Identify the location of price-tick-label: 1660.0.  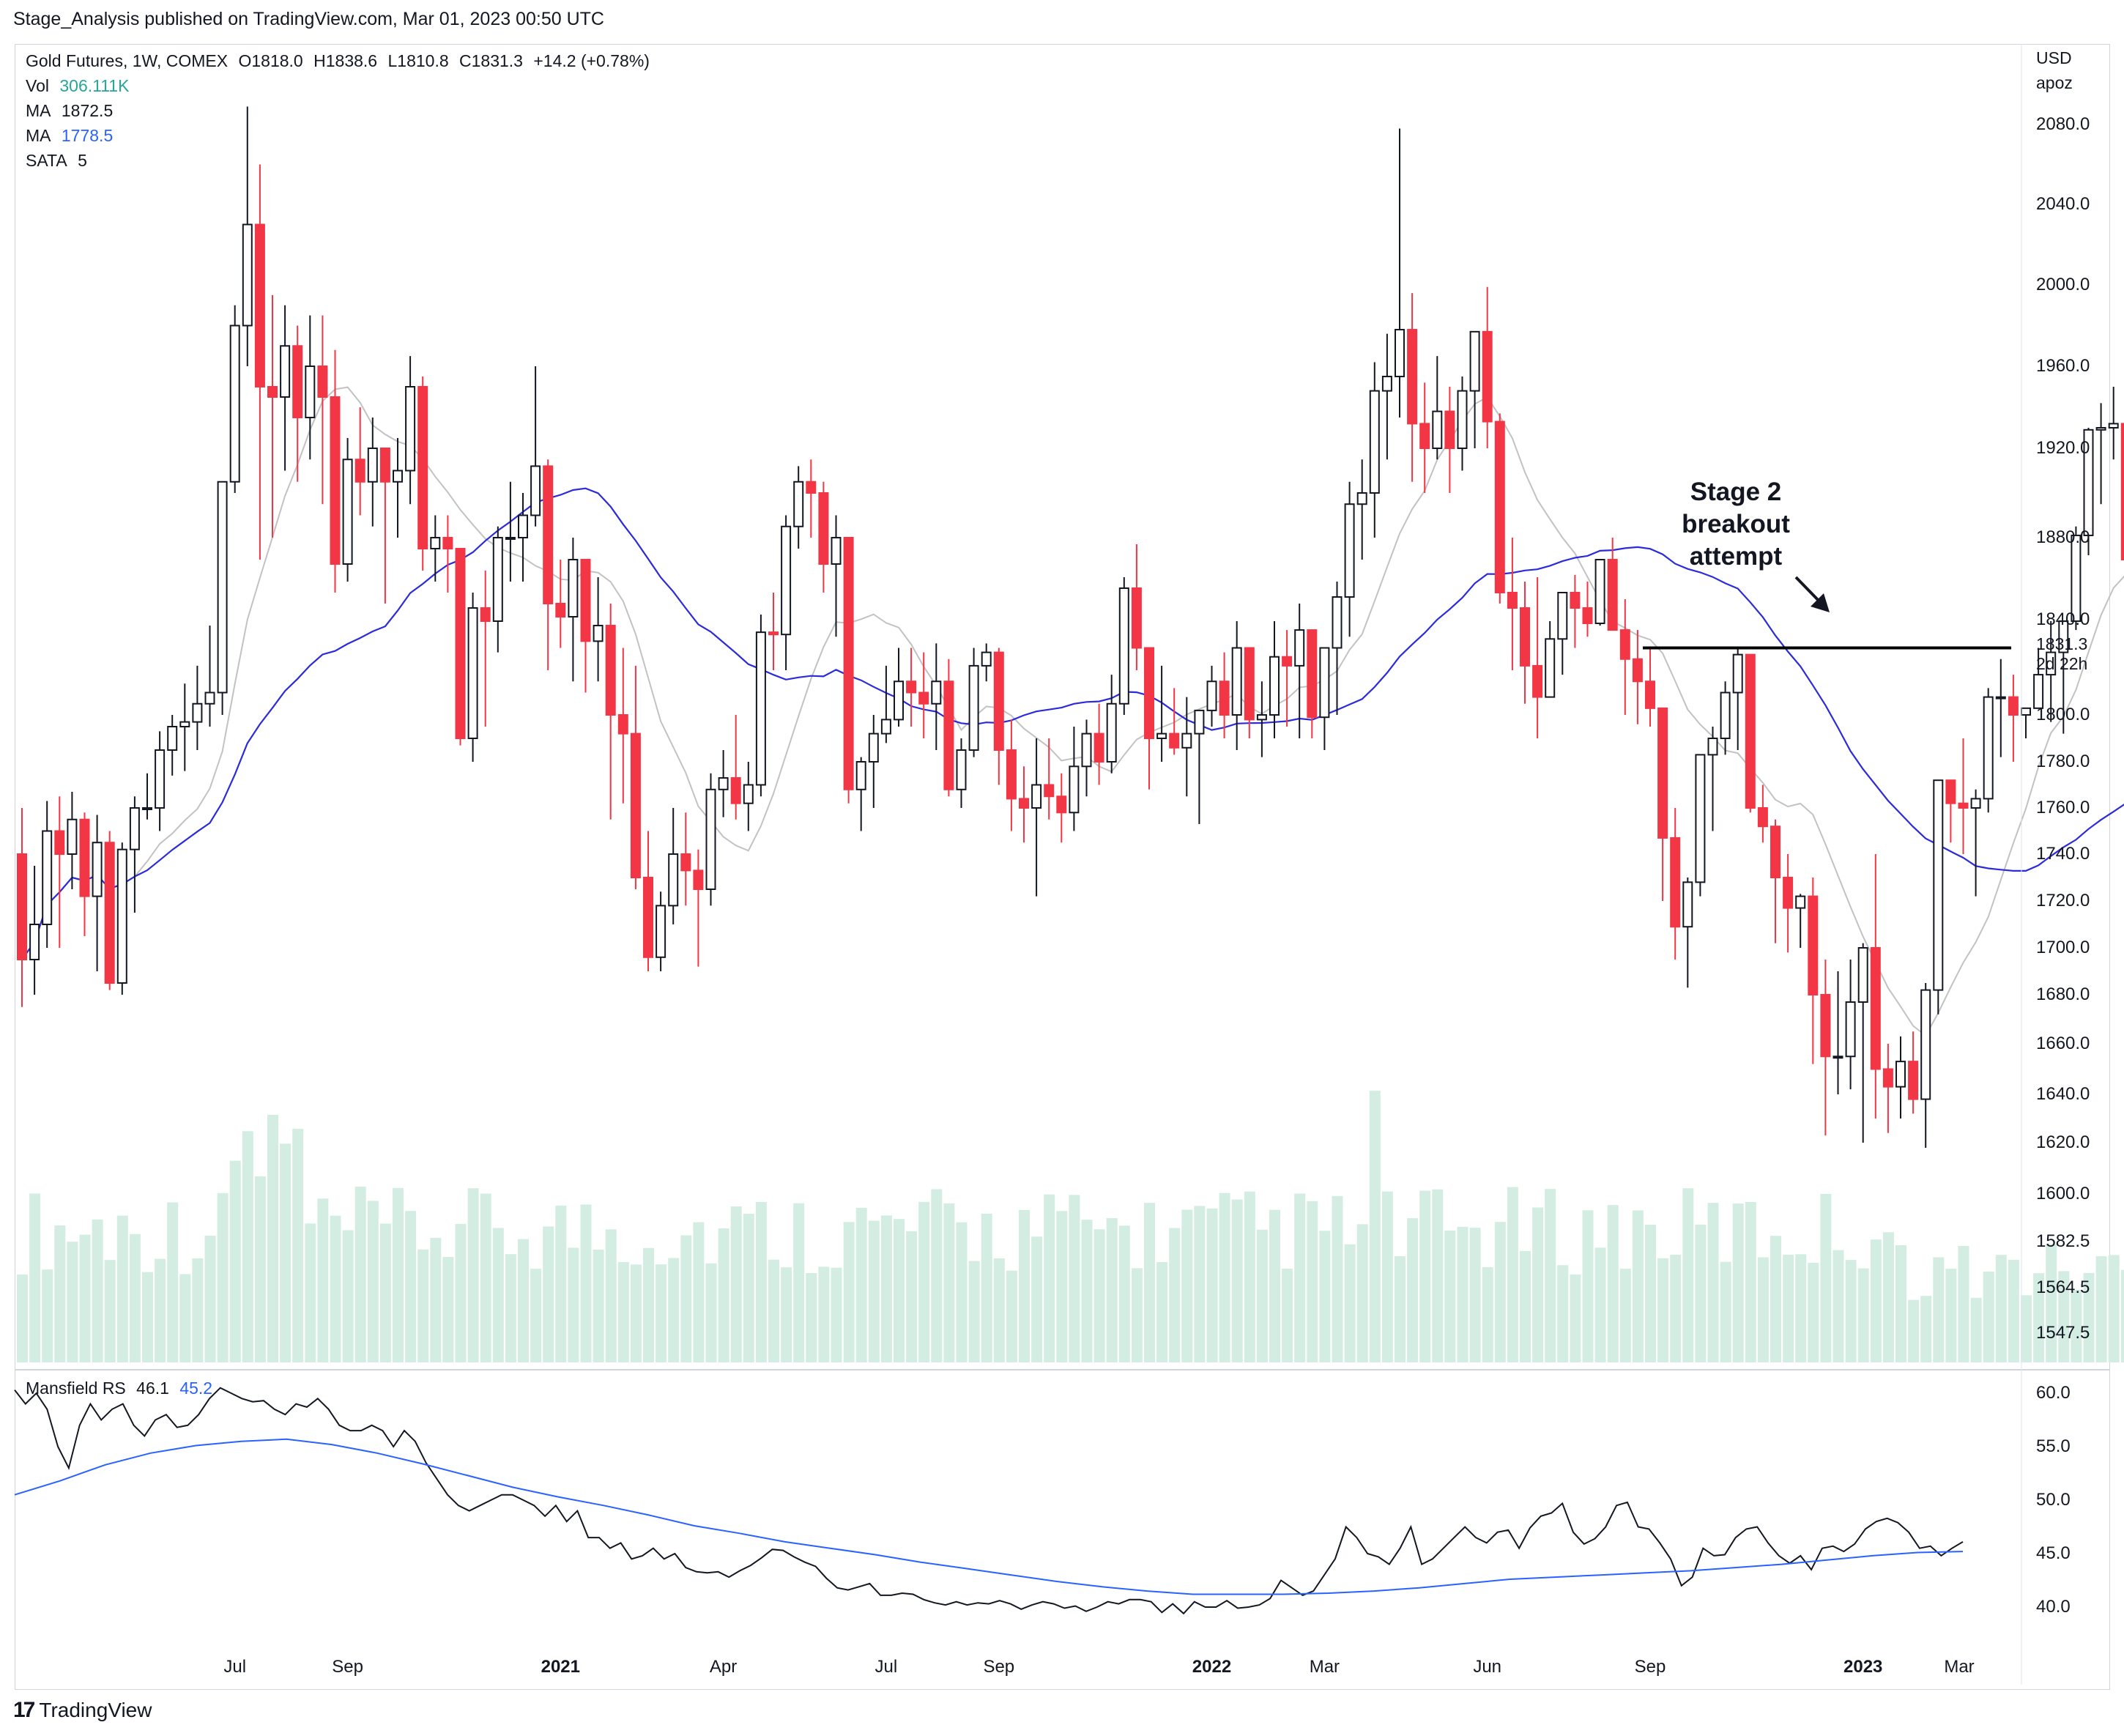
(2063, 1043).